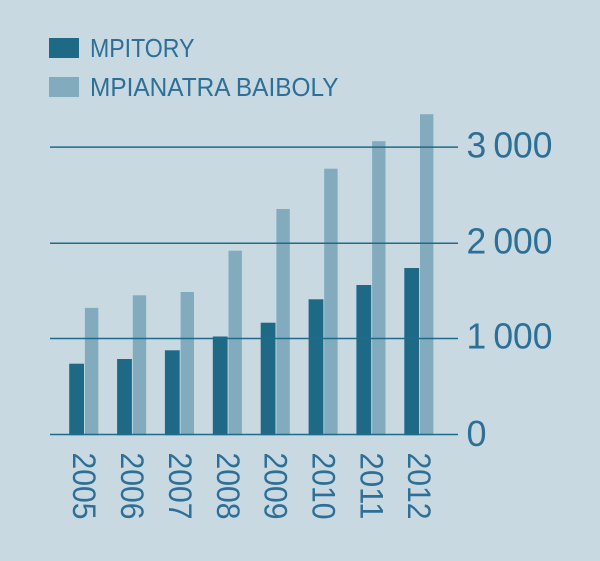 The height and width of the screenshot is (561, 600). Describe the element at coordinates (371, 486) in the screenshot. I see `svg-text: 2011` at that location.